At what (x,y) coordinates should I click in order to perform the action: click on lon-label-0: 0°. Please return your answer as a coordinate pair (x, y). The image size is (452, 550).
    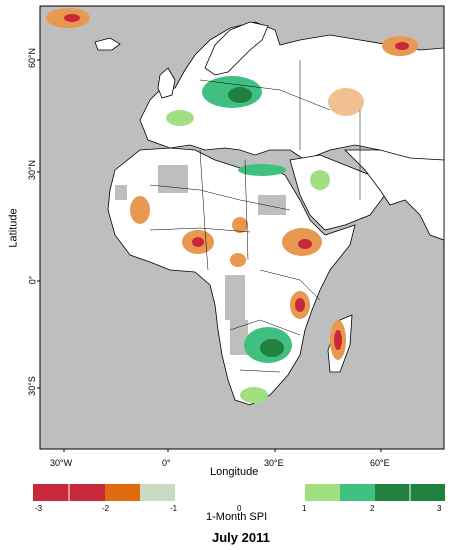
    Looking at the image, I should click on (166, 463).